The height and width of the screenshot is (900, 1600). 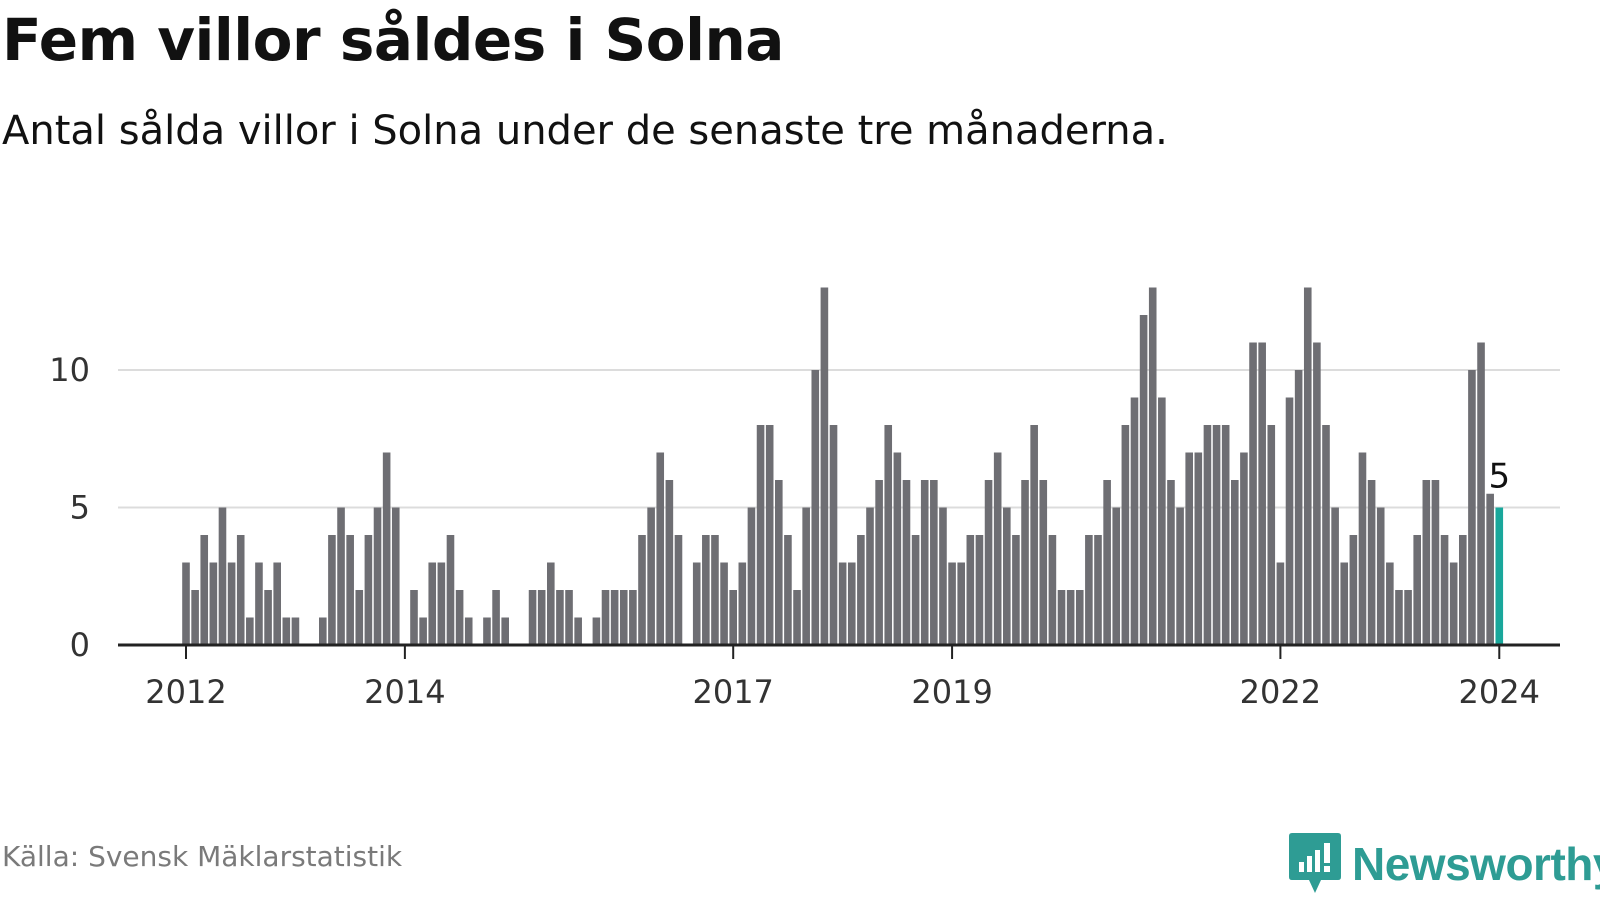 I want to click on bar-chart-speech-bubble-icon, so click(x=1315, y=863).